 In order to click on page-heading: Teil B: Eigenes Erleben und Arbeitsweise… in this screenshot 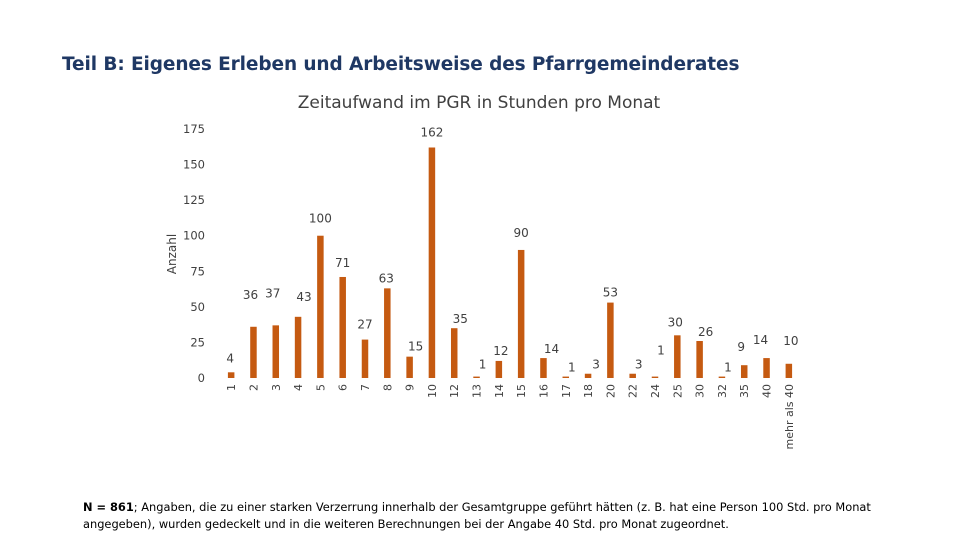, I will do `click(401, 64)`.